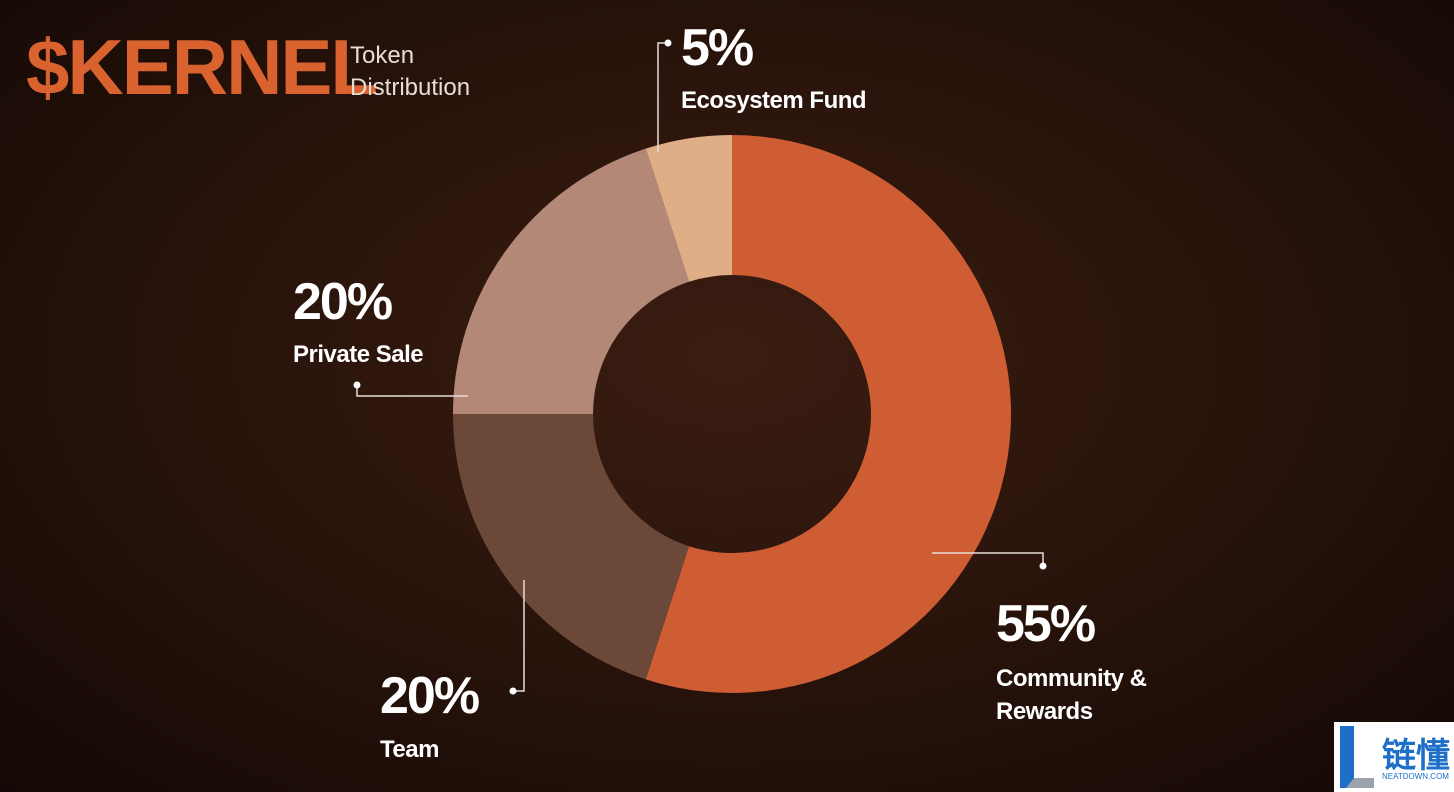  I want to click on watermark: 链懂 NEATDOWN.COM, so click(1394, 757).